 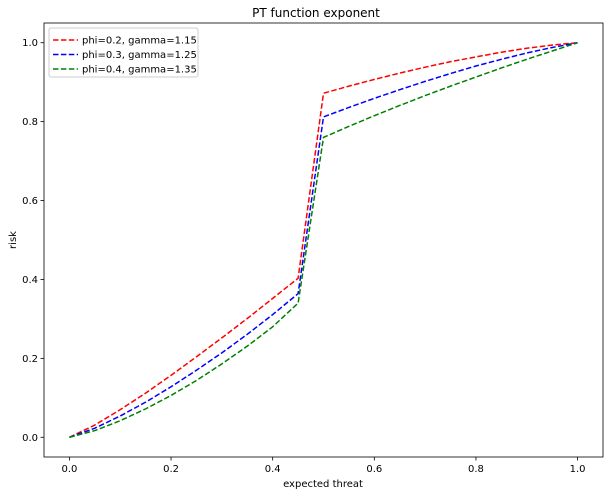 I want to click on y-tick-label: 0.2, so click(x=30, y=359).